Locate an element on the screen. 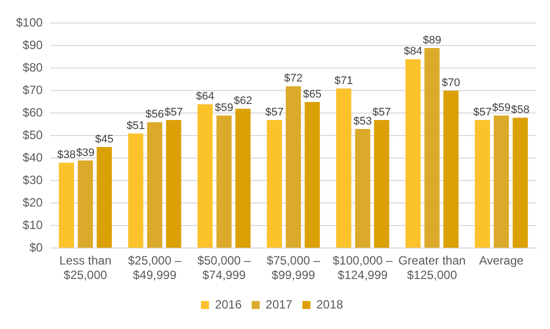 The height and width of the screenshot is (329, 550). data-label: $53 is located at coordinates (362, 121).